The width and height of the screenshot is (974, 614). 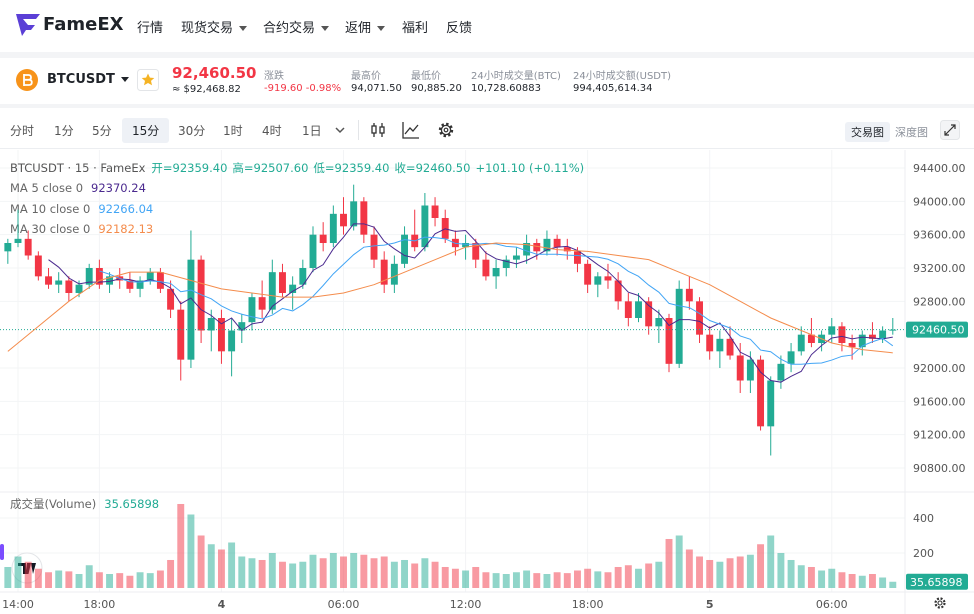 I want to click on view-button-active: 交易图, so click(x=867, y=132).